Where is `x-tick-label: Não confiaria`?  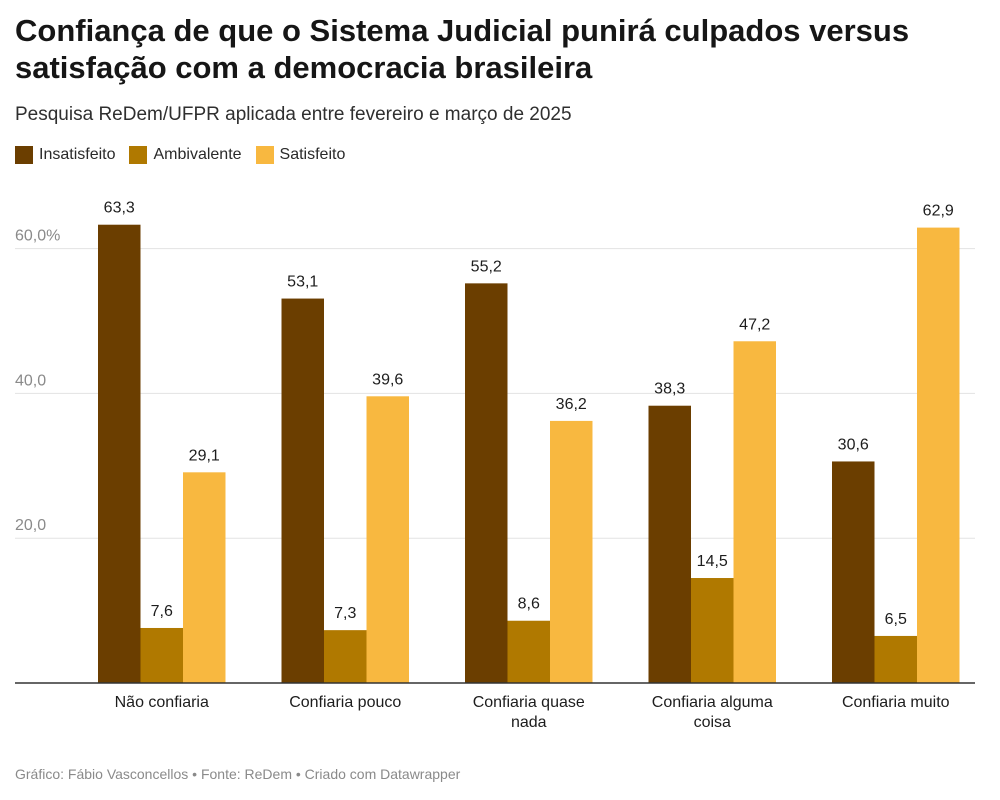
x-tick-label: Não confiaria is located at coordinates (162, 702).